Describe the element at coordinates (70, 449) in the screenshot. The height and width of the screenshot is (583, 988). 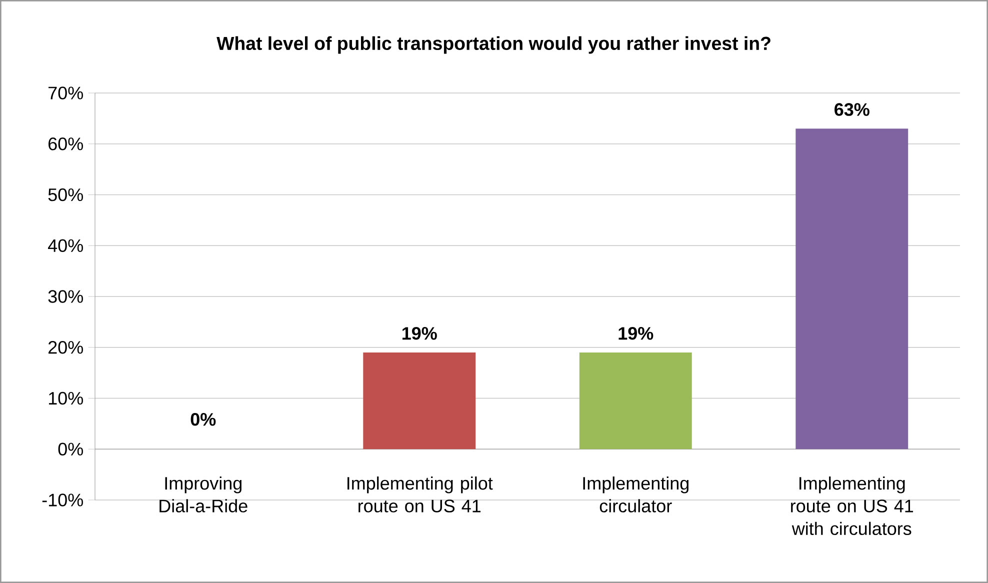
I see `y-tick-label: 0%` at that location.